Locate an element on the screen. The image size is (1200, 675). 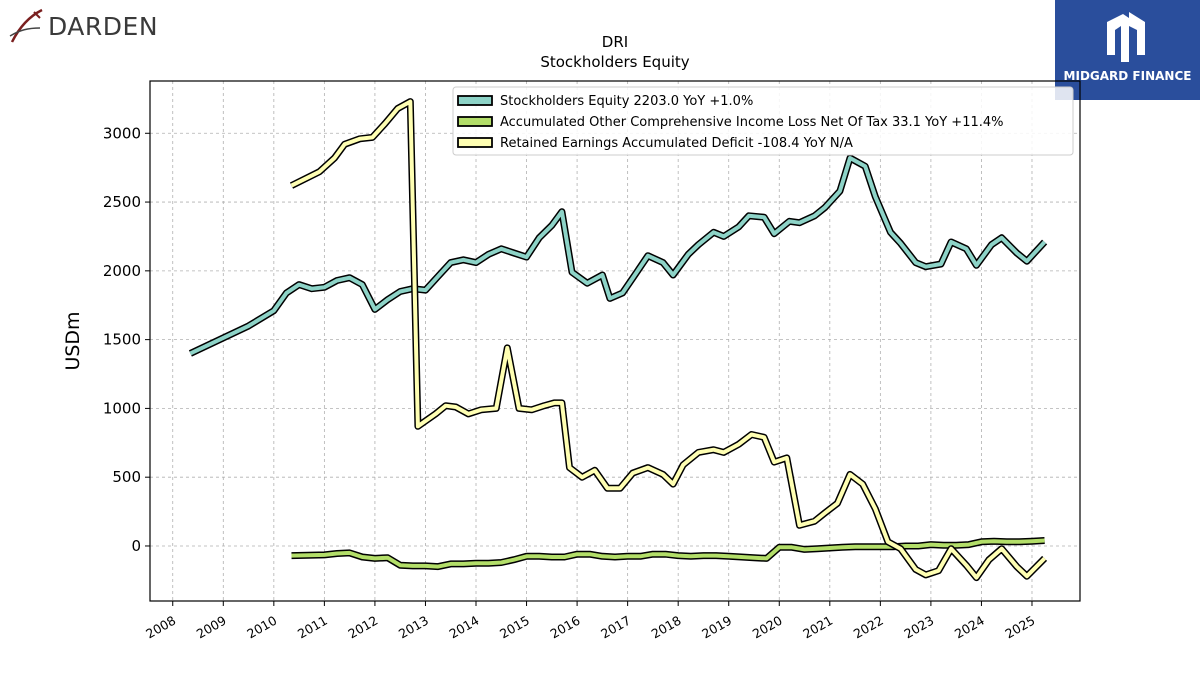
y-tick-label: 2000 is located at coordinates (122, 271).